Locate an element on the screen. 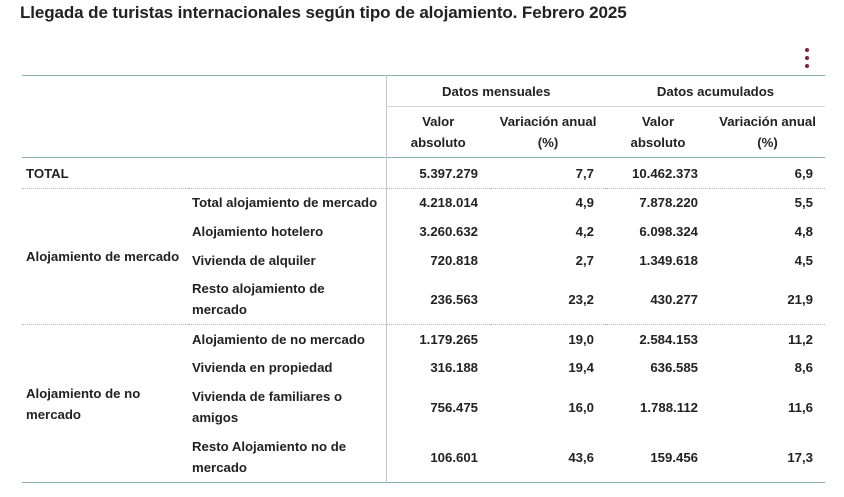 The height and width of the screenshot is (497, 844). cell-value: 4,9 is located at coordinates (584, 203).